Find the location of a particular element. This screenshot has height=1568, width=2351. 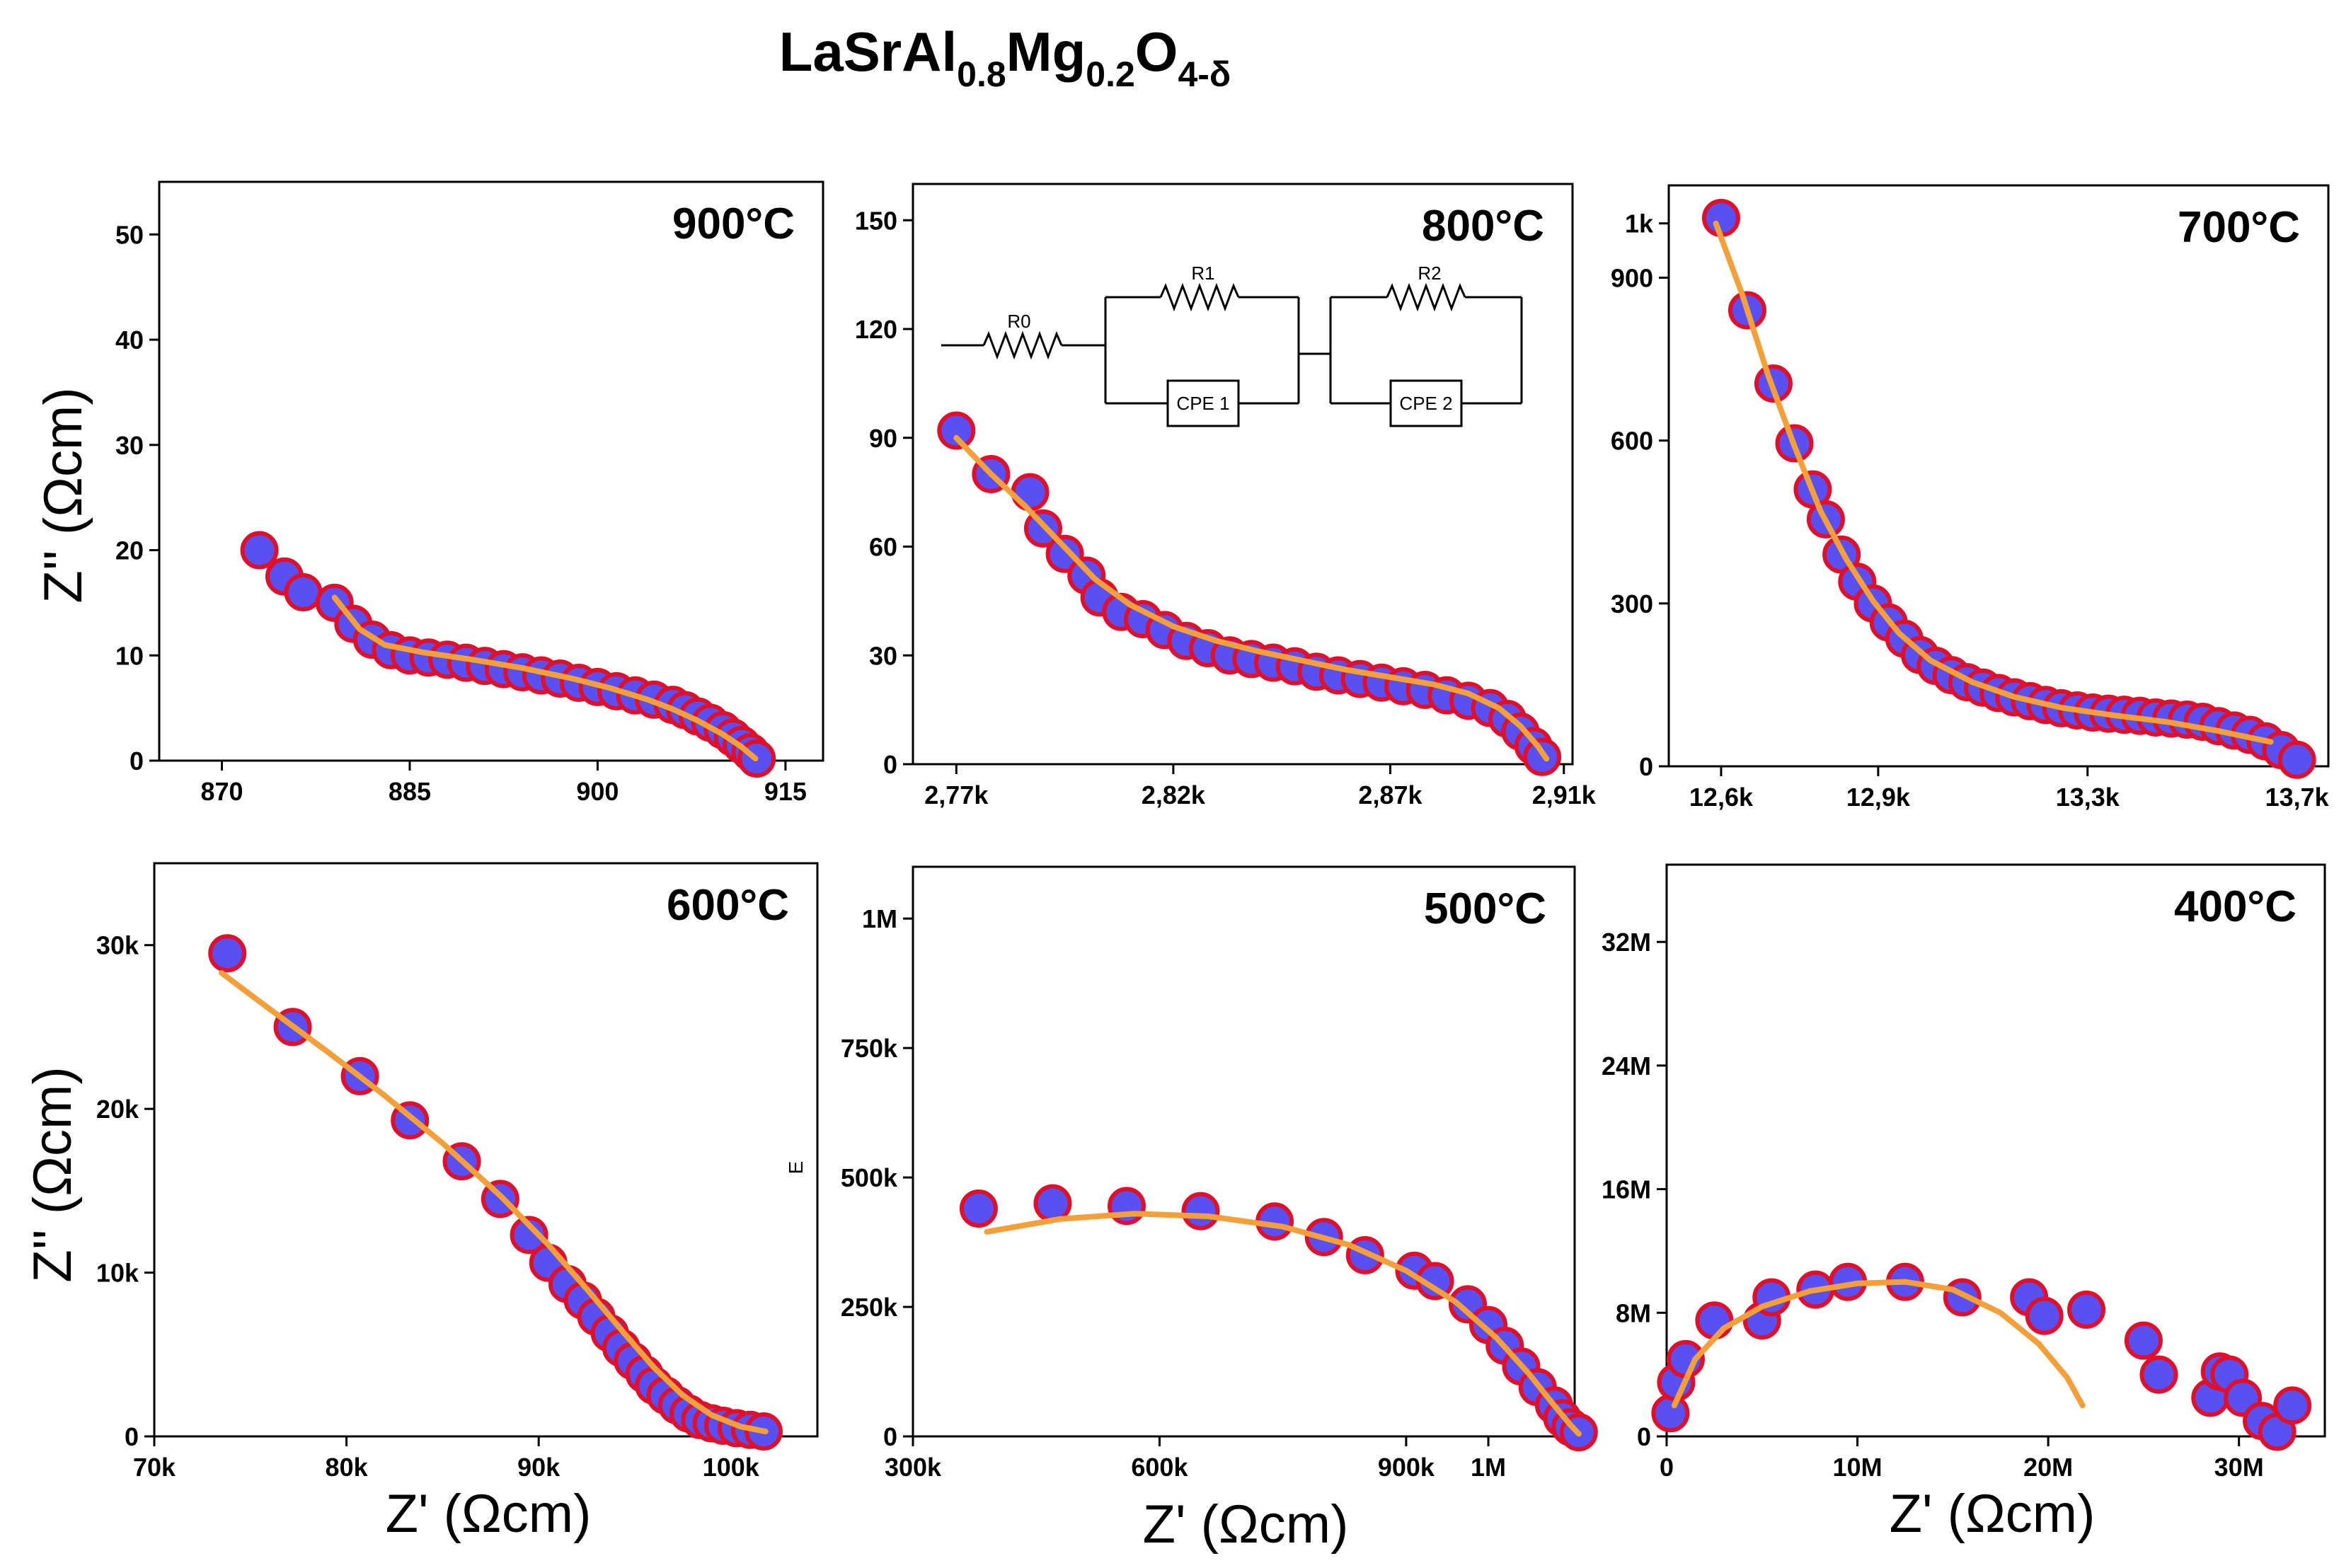

y-tick-label: 250k is located at coordinates (869, 1307).